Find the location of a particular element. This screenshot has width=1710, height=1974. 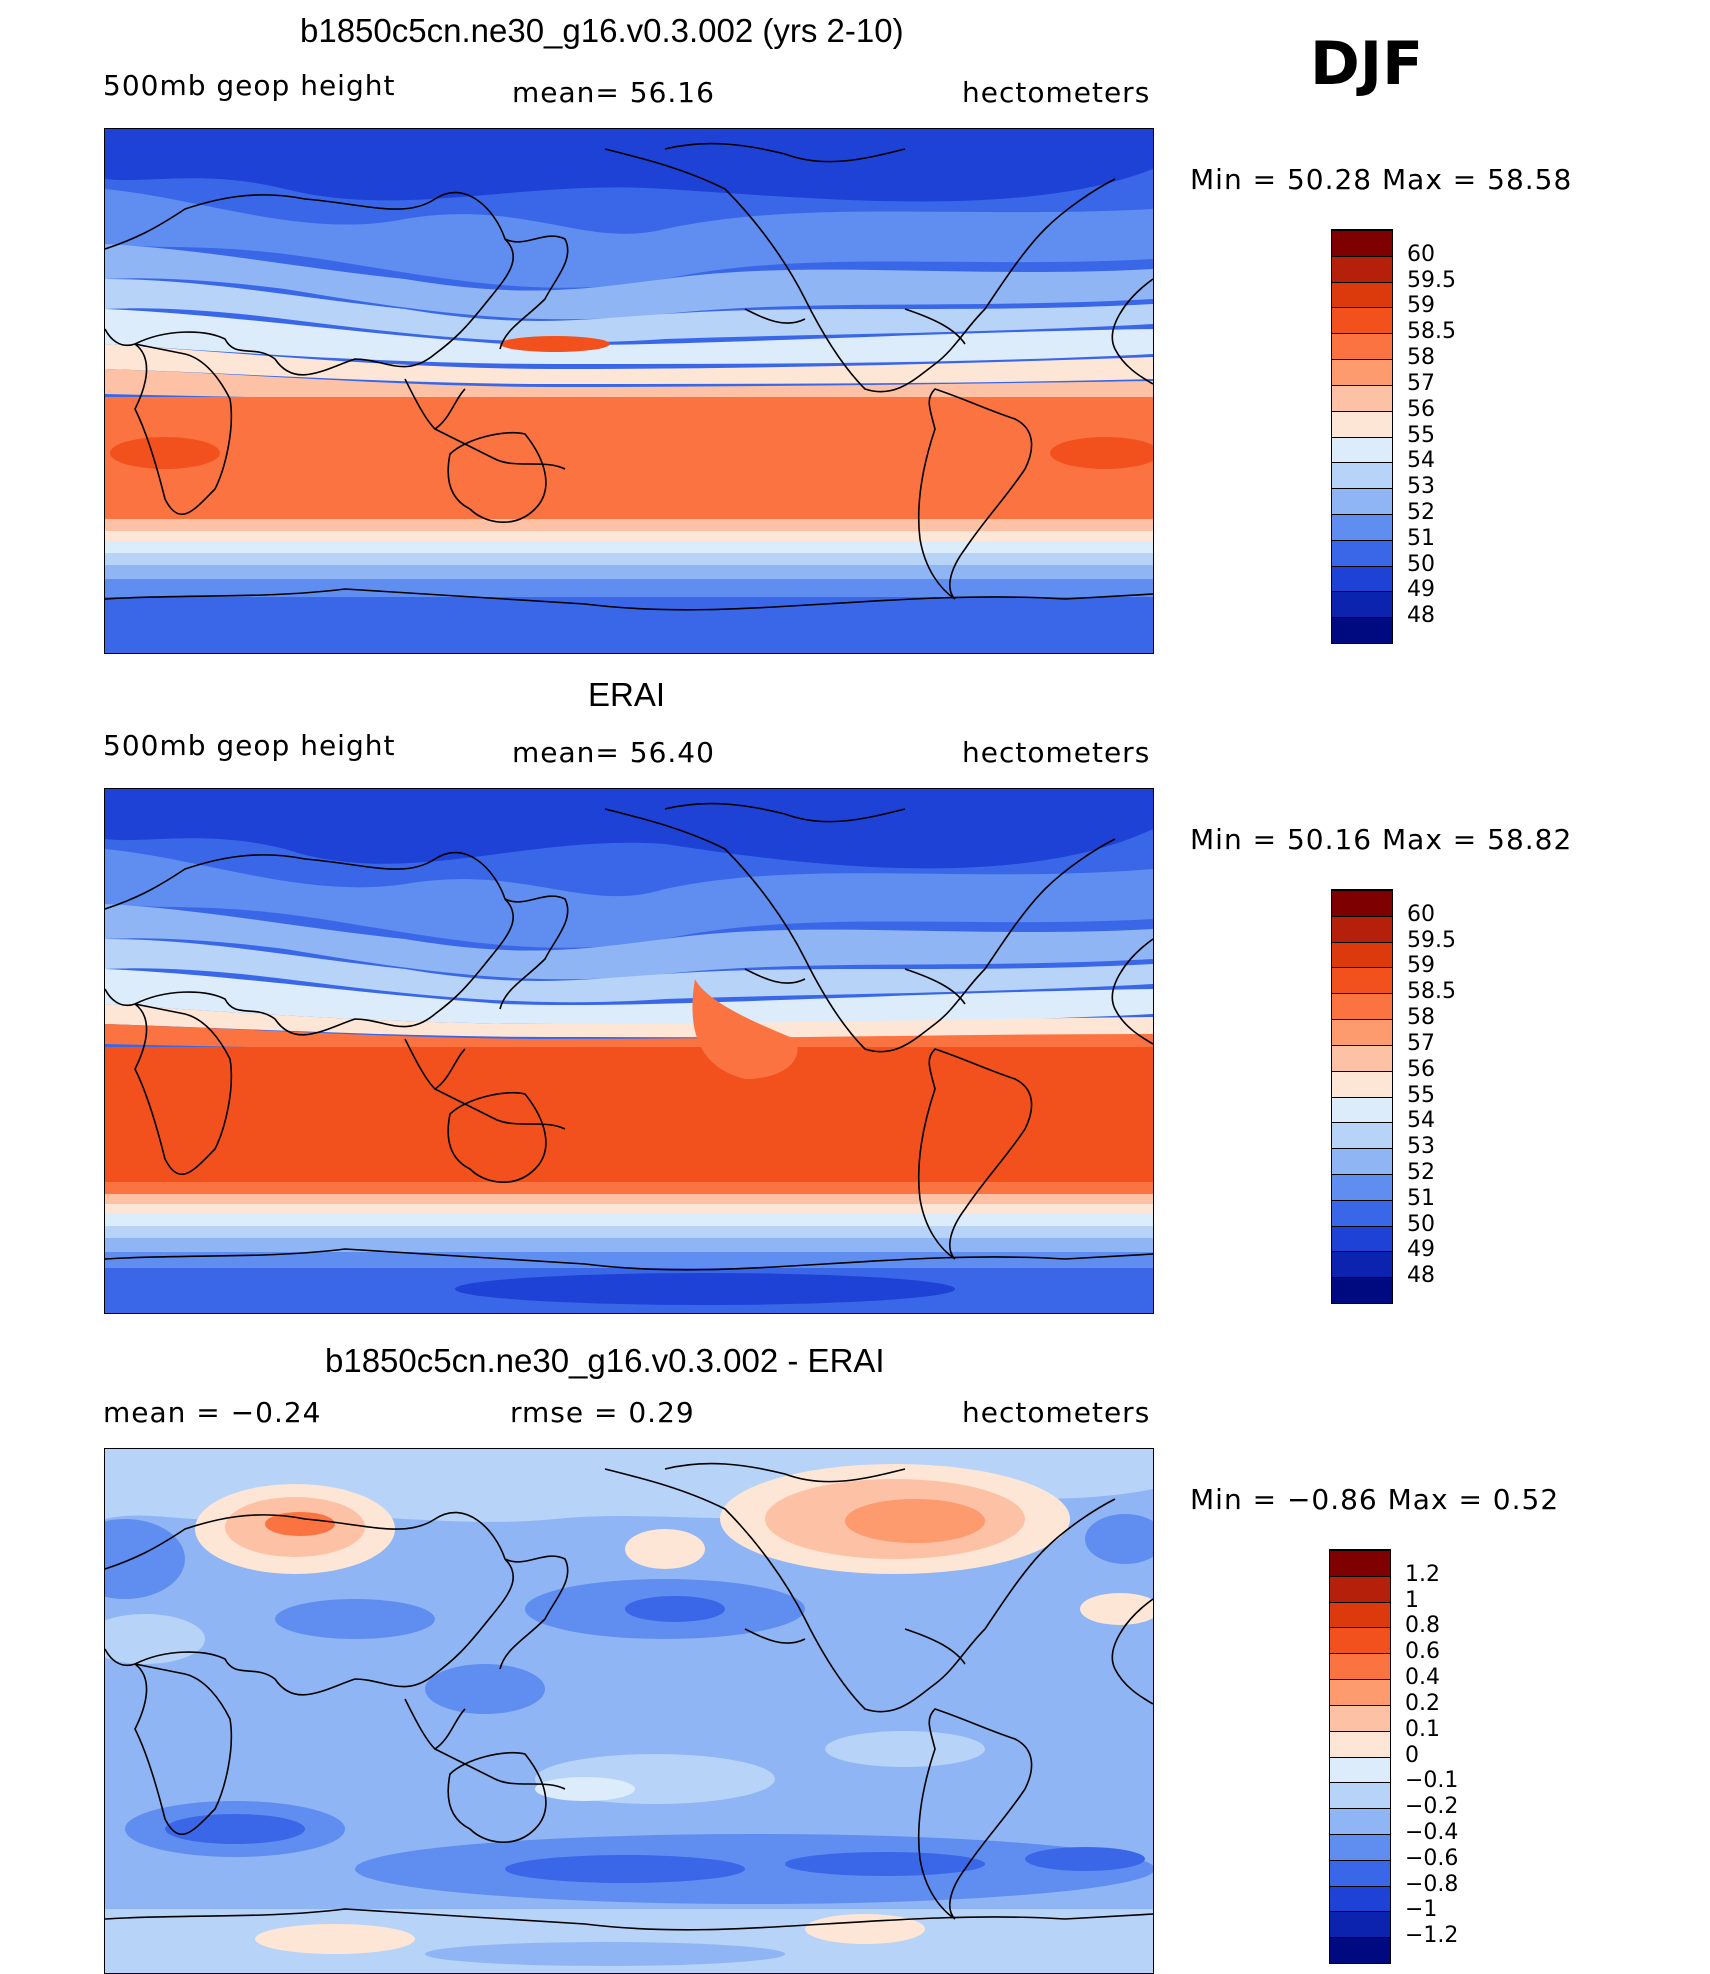

colorbar-tick-label: 0.6 is located at coordinates (1422, 1652).